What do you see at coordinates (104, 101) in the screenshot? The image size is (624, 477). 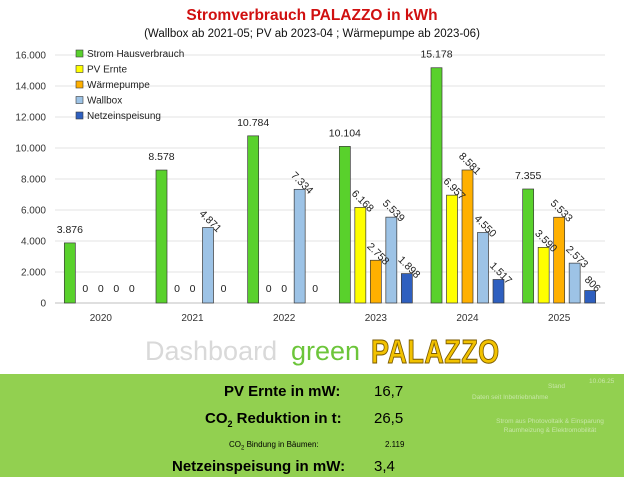 I see `legend-label: Wallbox` at bounding box center [104, 101].